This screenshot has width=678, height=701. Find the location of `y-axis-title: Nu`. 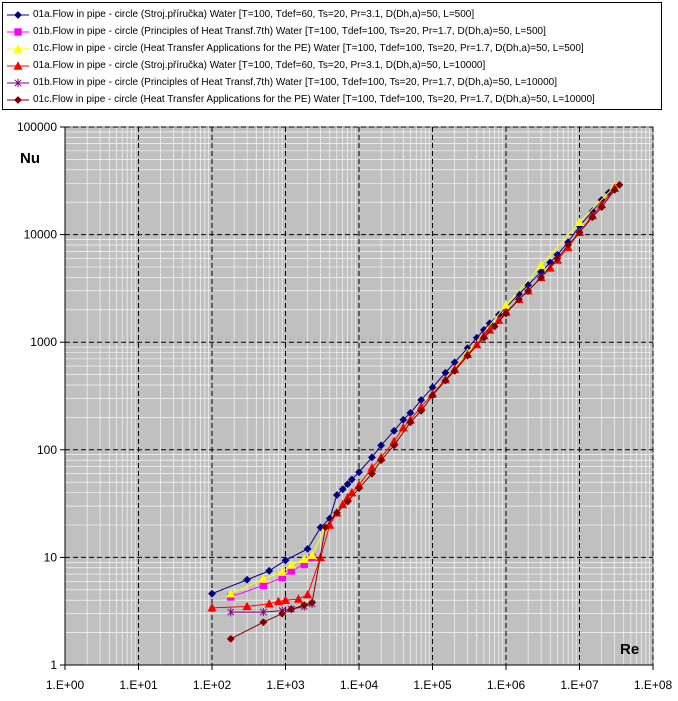

y-axis-title: Nu is located at coordinates (30, 158).